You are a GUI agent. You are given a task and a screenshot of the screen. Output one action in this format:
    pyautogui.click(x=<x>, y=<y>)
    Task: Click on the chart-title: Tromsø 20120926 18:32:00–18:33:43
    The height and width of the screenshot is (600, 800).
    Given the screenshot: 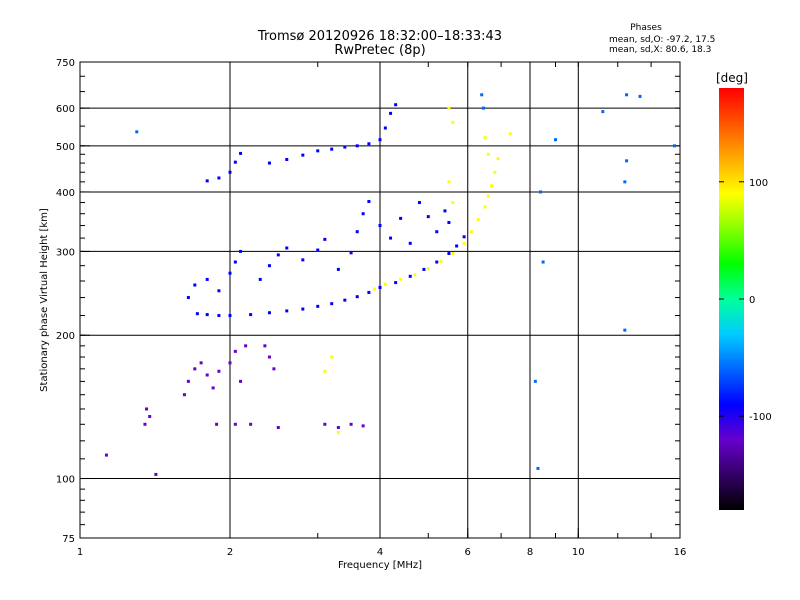 What is the action you would take?
    pyautogui.click(x=379, y=36)
    